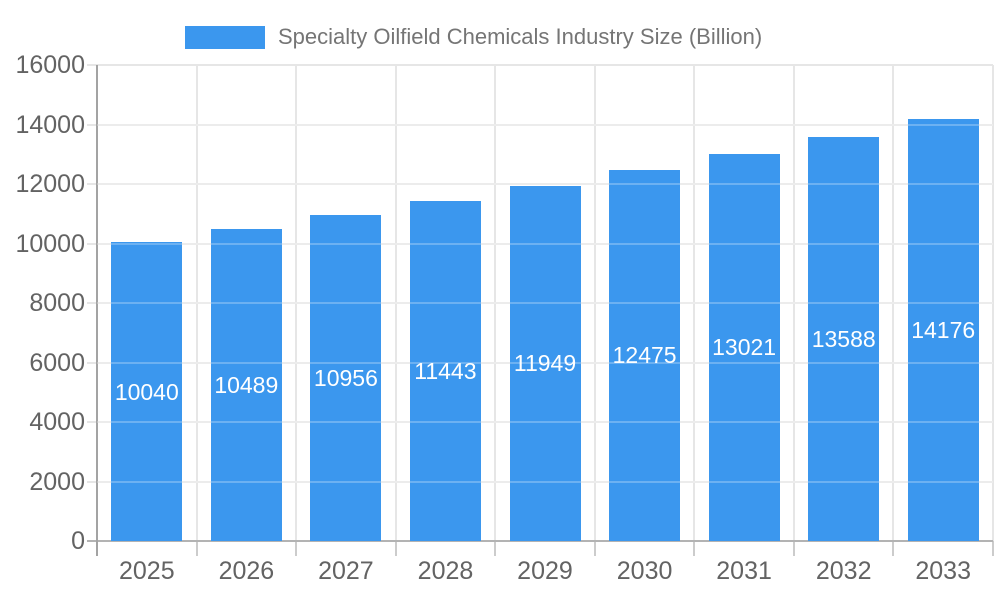 The width and height of the screenshot is (1000, 600). I want to click on x-axis-label: 2031, so click(744, 571).